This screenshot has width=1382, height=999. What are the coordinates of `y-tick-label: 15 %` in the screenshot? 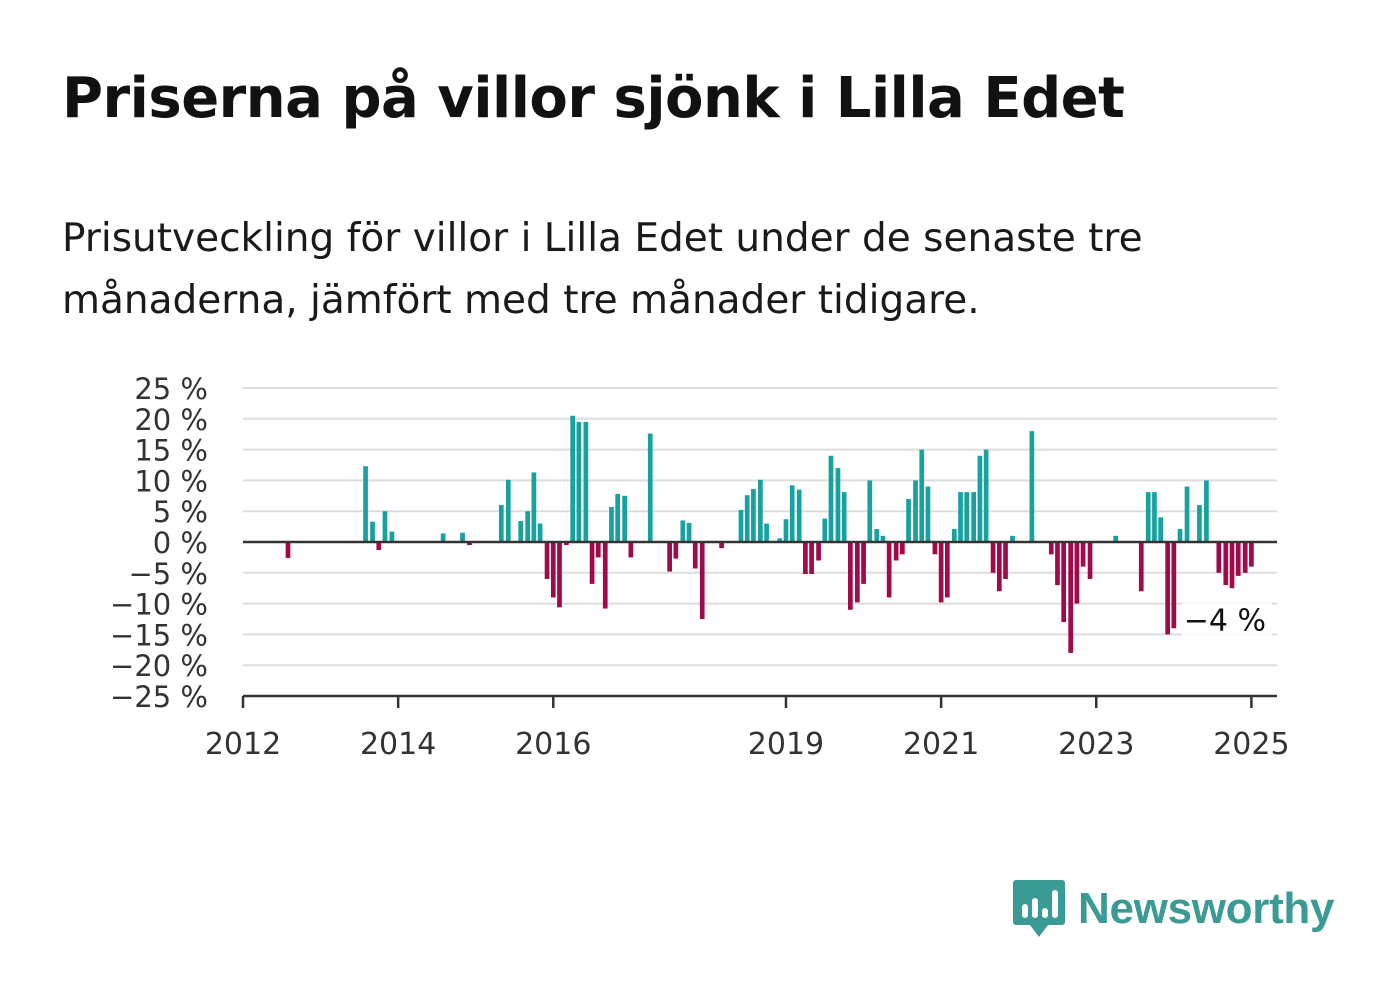 It's located at (171, 451).